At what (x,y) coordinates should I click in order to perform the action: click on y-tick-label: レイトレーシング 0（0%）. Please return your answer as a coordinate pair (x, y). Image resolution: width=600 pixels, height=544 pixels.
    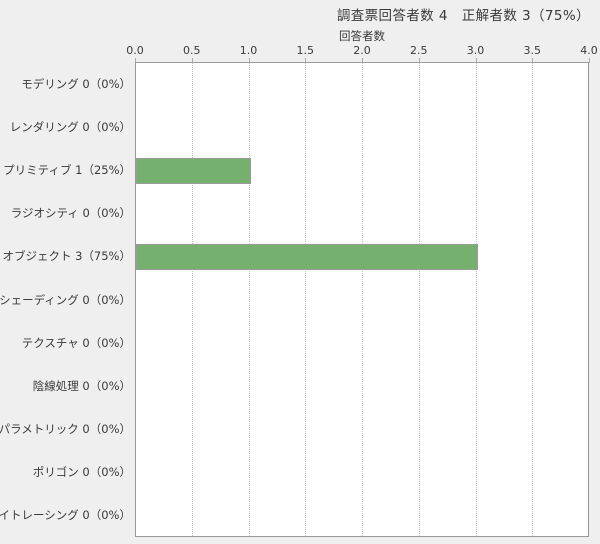
    Looking at the image, I should click on (65, 515).